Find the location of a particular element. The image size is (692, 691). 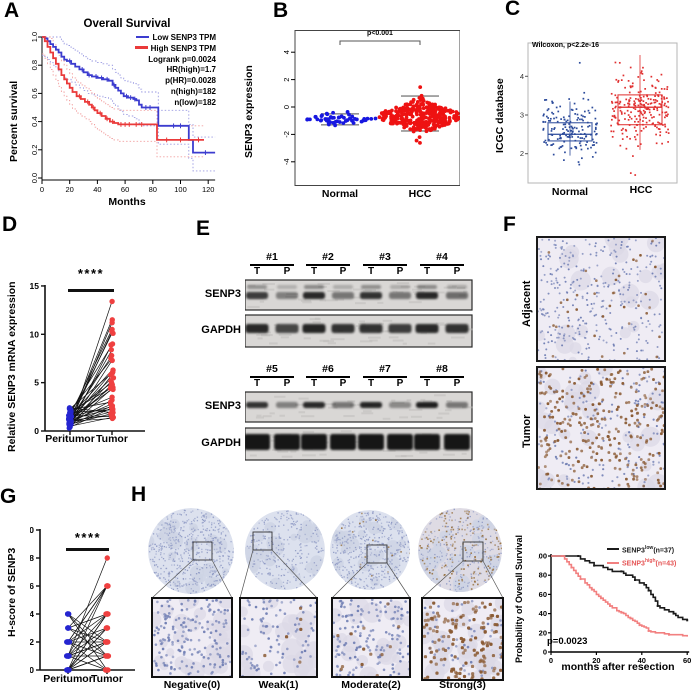

panel-d-paired-chart: 0 5 10 15 is located at coordinates (87, 358).